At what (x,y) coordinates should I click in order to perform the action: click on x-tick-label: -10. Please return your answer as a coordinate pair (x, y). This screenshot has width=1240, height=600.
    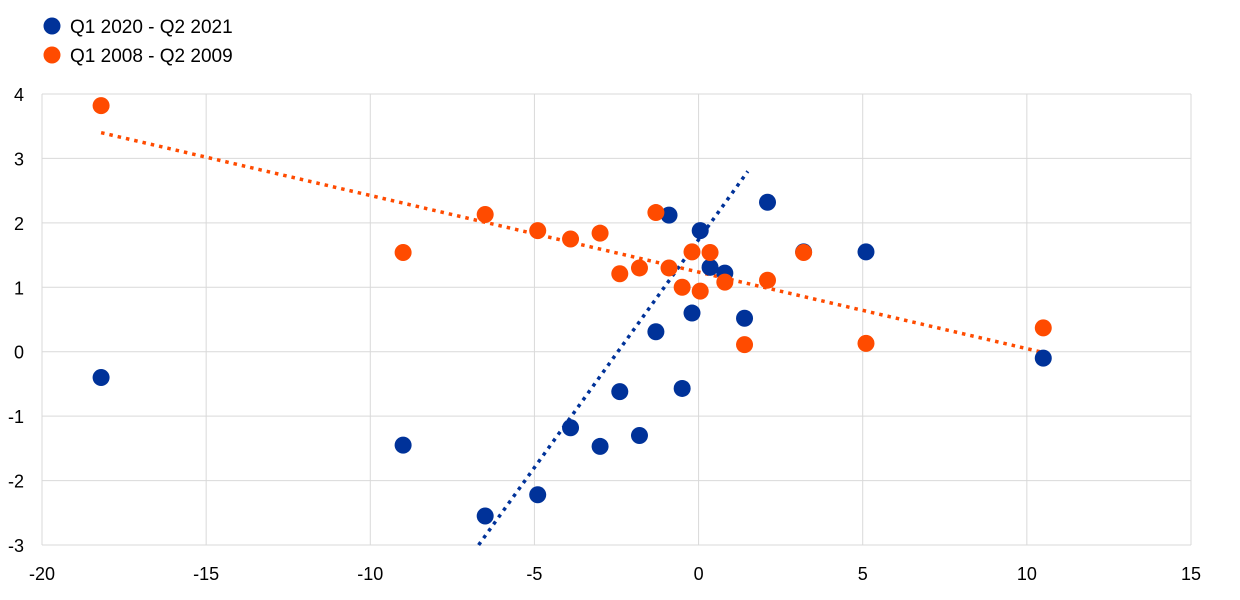
    Looking at the image, I should click on (370, 574).